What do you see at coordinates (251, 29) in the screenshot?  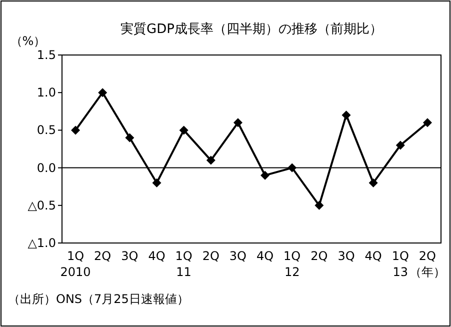 I see `chart-title: 実質GDP成長率（四半期）の推移（前期比）` at bounding box center [251, 29].